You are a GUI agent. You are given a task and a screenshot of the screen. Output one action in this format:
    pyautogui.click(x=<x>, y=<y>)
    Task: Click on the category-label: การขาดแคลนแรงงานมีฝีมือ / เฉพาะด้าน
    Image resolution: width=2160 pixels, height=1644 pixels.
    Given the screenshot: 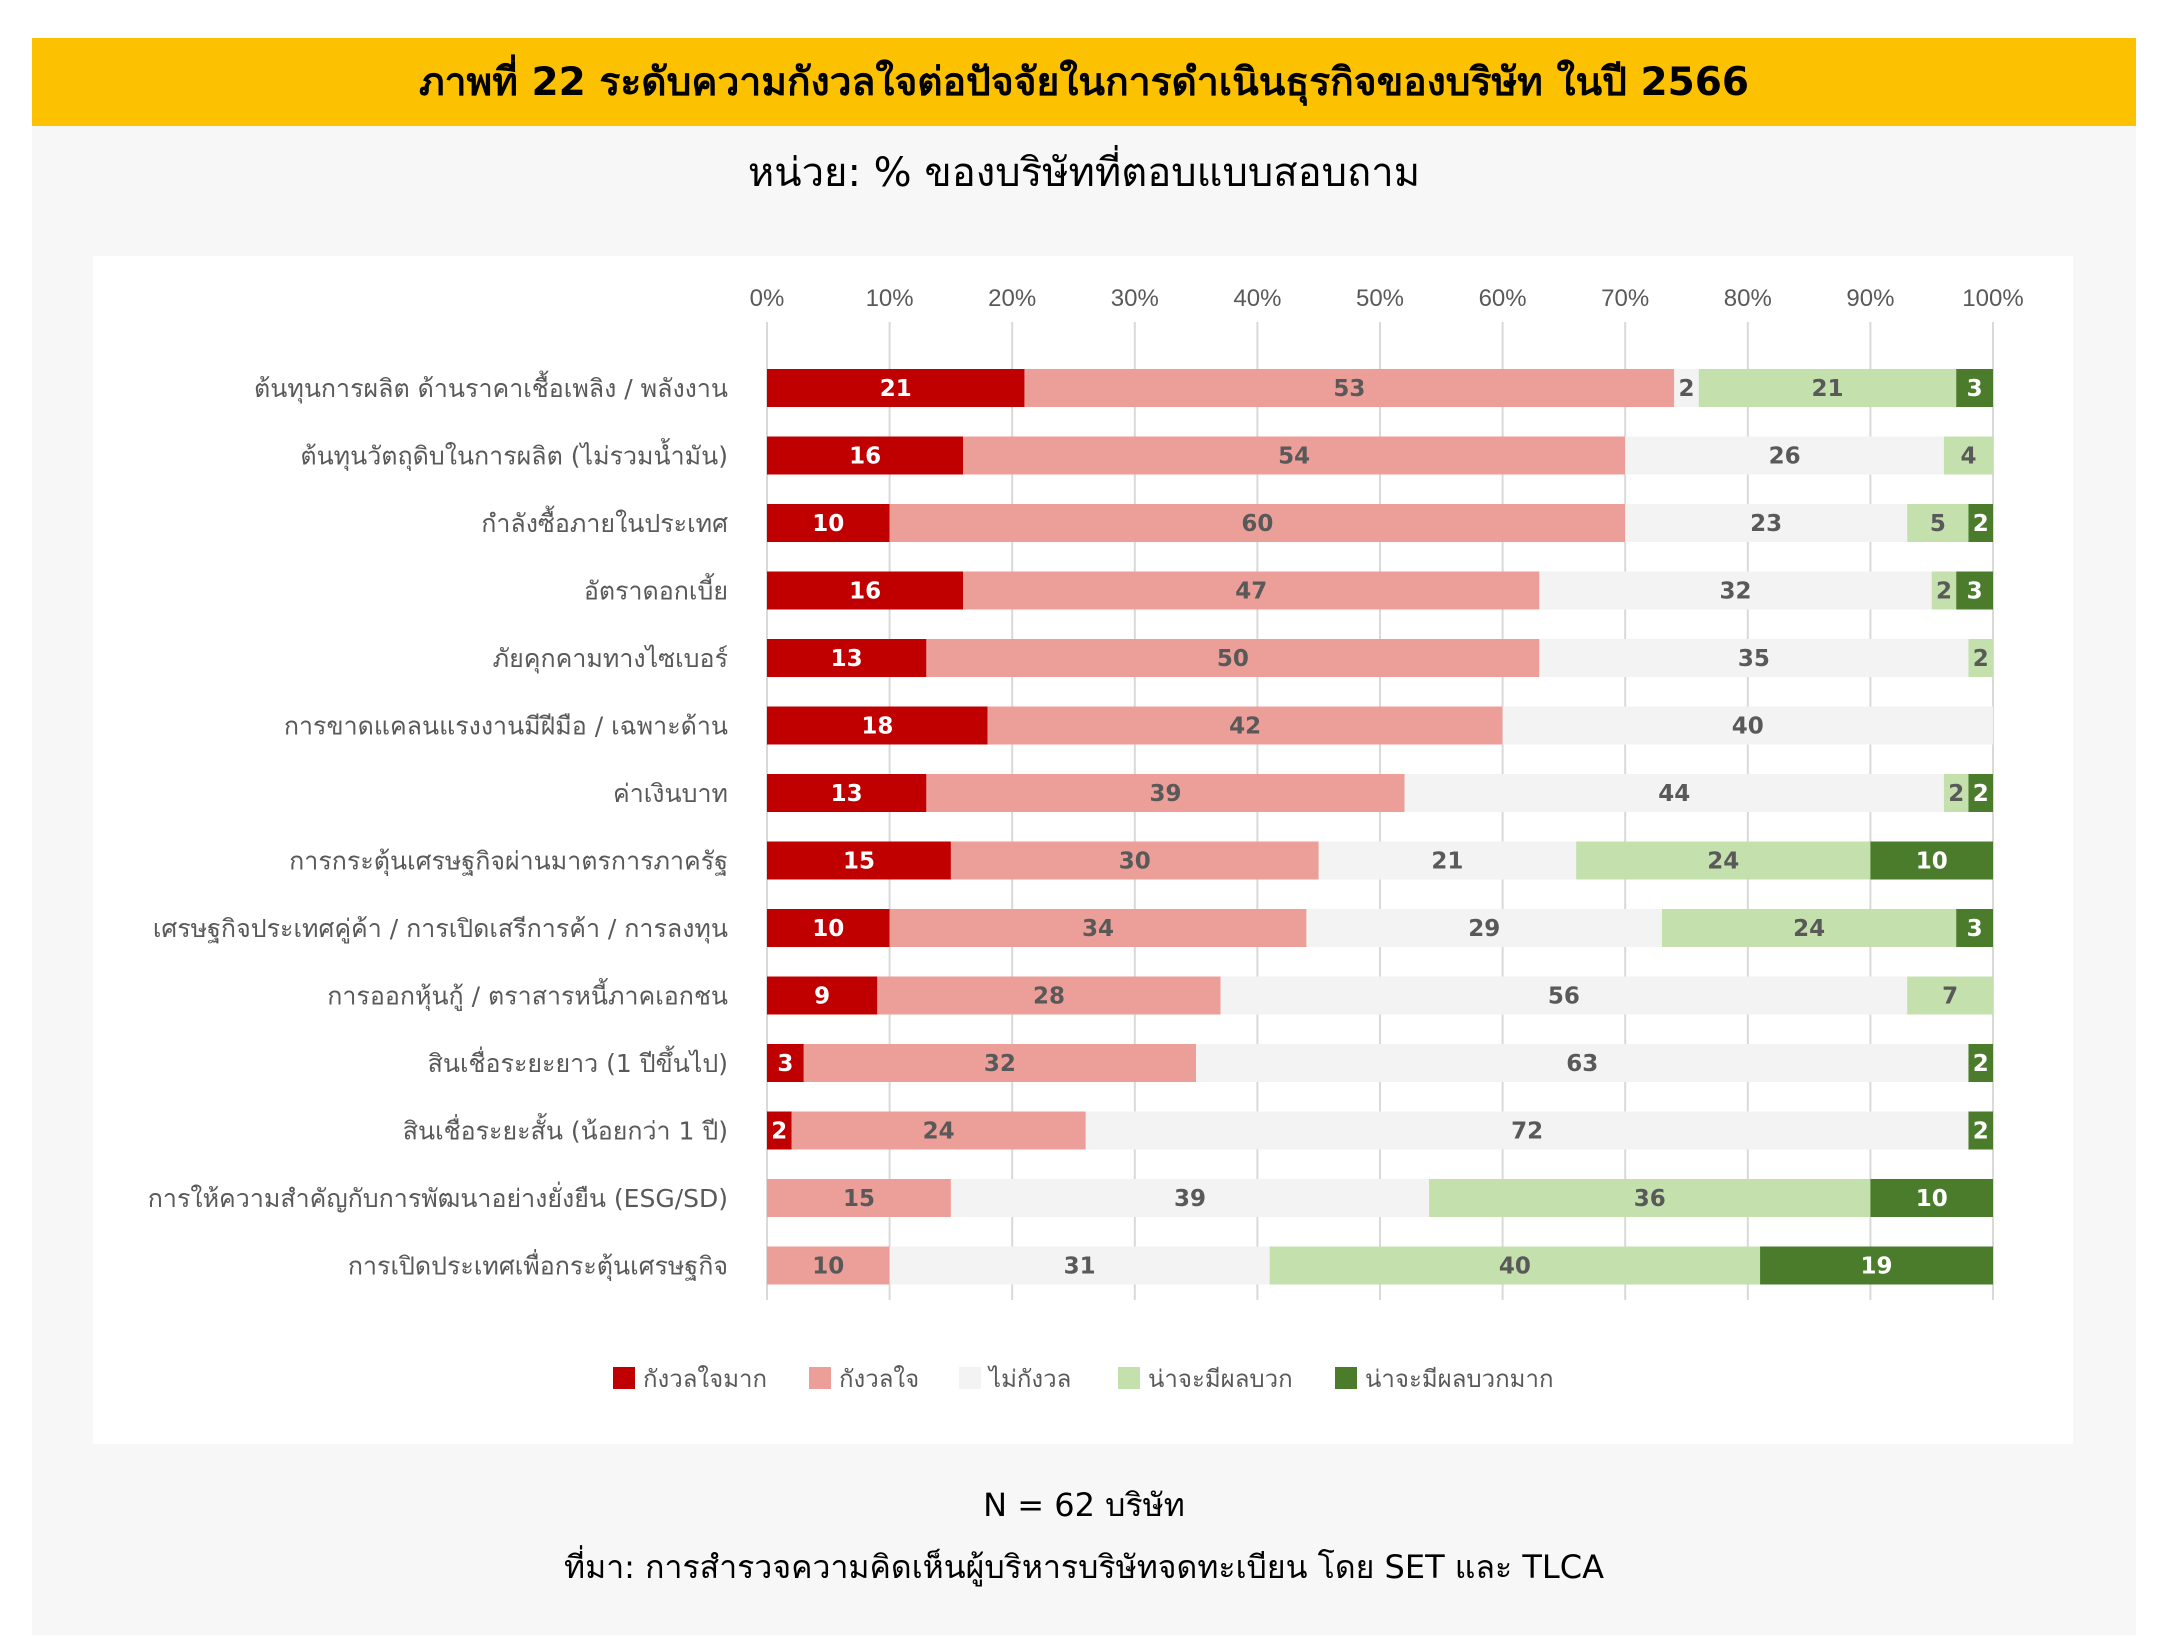 What is the action you would take?
    pyautogui.click(x=506, y=726)
    